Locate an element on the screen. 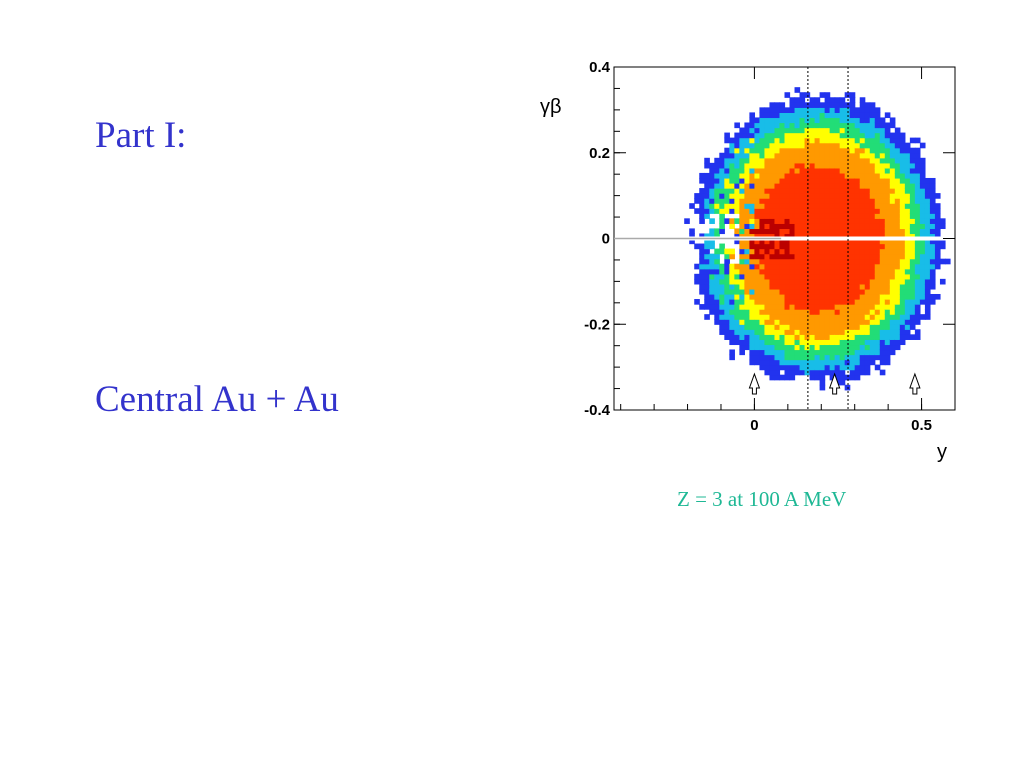 This screenshot has width=1024, height=768. chart-caption: Z = 3 at 100 A MeV is located at coordinates (762, 499).